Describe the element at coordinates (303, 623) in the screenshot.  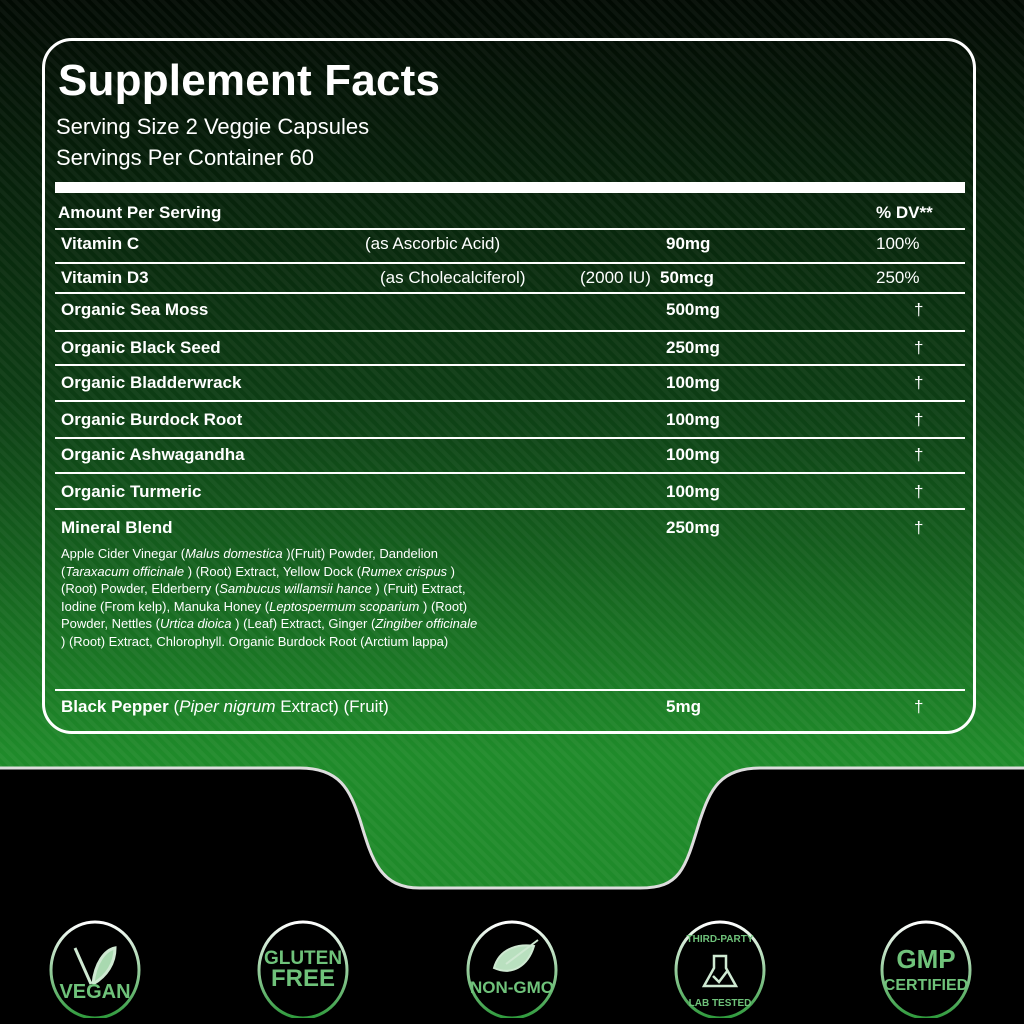
I see `blend-text: ) (Leaf) Extract, Ginger (` at that location.